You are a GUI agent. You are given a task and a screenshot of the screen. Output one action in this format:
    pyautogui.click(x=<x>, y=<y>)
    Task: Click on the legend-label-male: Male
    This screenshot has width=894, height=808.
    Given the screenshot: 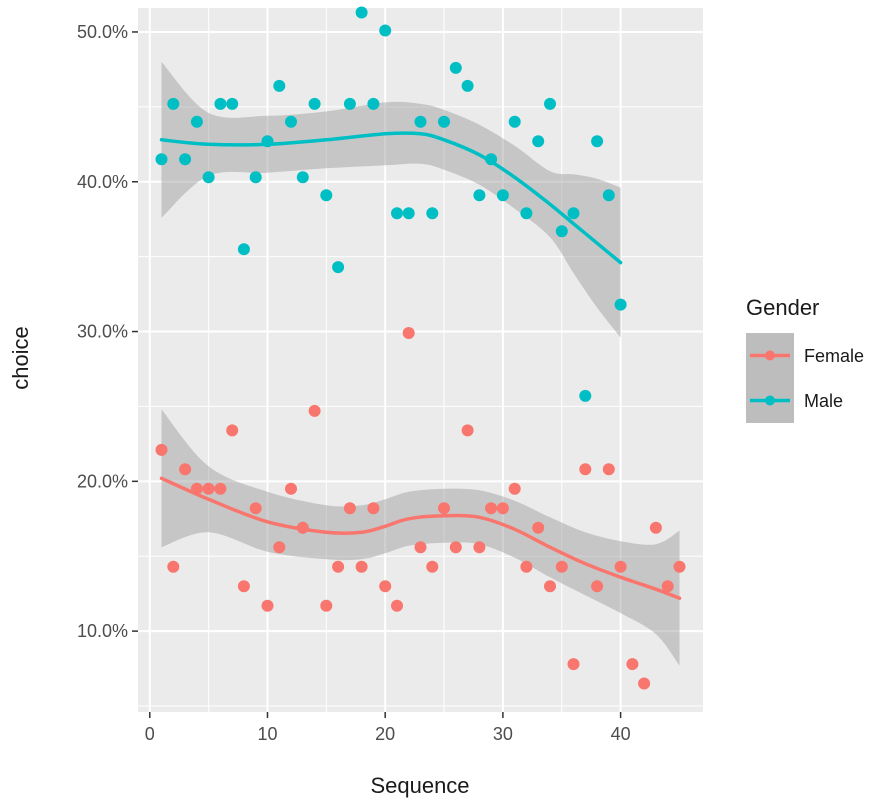 What is the action you would take?
    pyautogui.click(x=823, y=401)
    